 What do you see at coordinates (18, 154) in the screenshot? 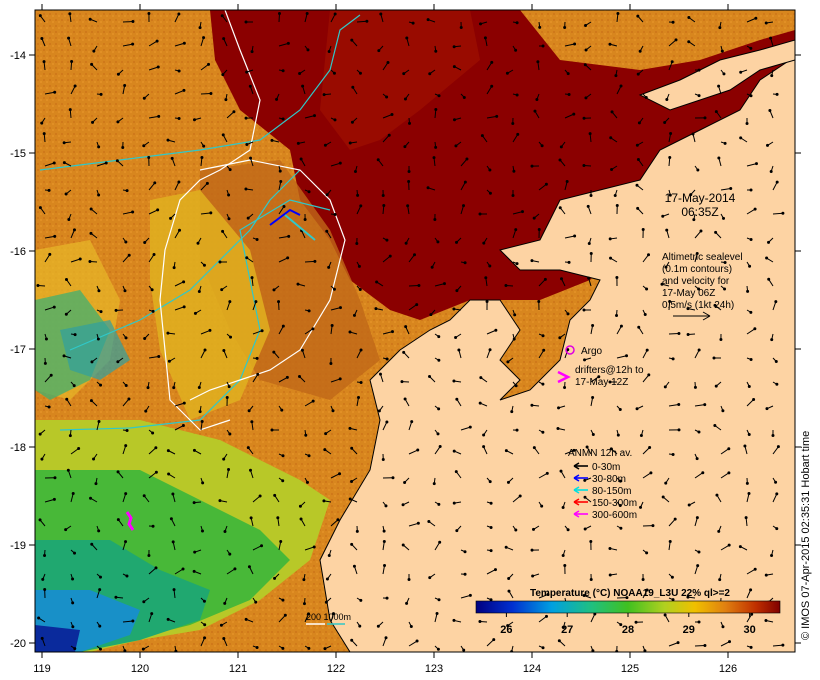
I see `y-tick-label: -15` at bounding box center [18, 154].